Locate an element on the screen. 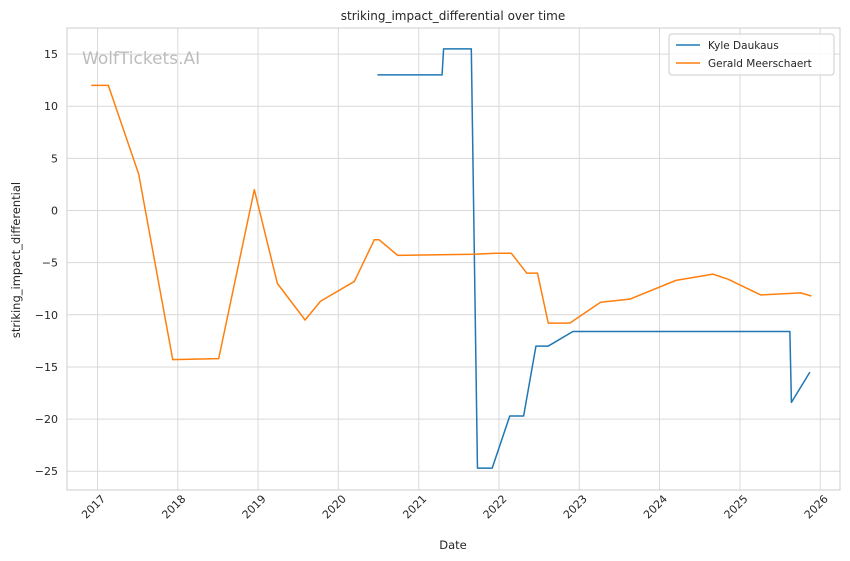  legend: Kyle Daukaus Gerald Meerschaert is located at coordinates (751, 54).